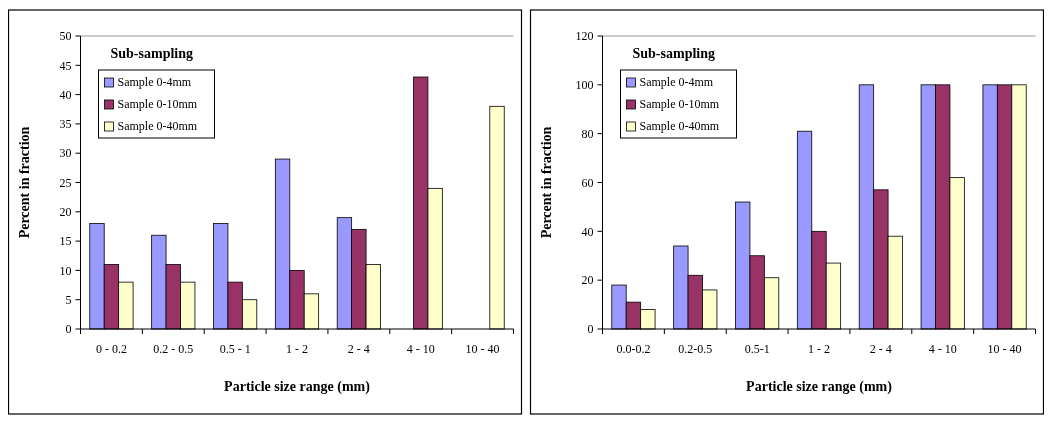  Describe the element at coordinates (695, 349) in the screenshot. I see `x-tick-label: 0.2-0.5` at that location.